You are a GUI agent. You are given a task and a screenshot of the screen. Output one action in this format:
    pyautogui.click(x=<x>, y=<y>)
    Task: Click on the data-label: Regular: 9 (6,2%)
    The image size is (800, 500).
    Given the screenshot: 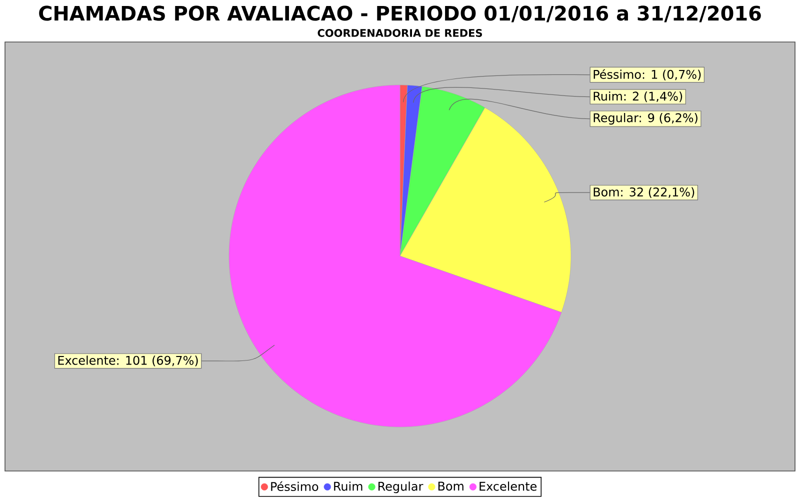 What is the action you would take?
    pyautogui.click(x=646, y=119)
    